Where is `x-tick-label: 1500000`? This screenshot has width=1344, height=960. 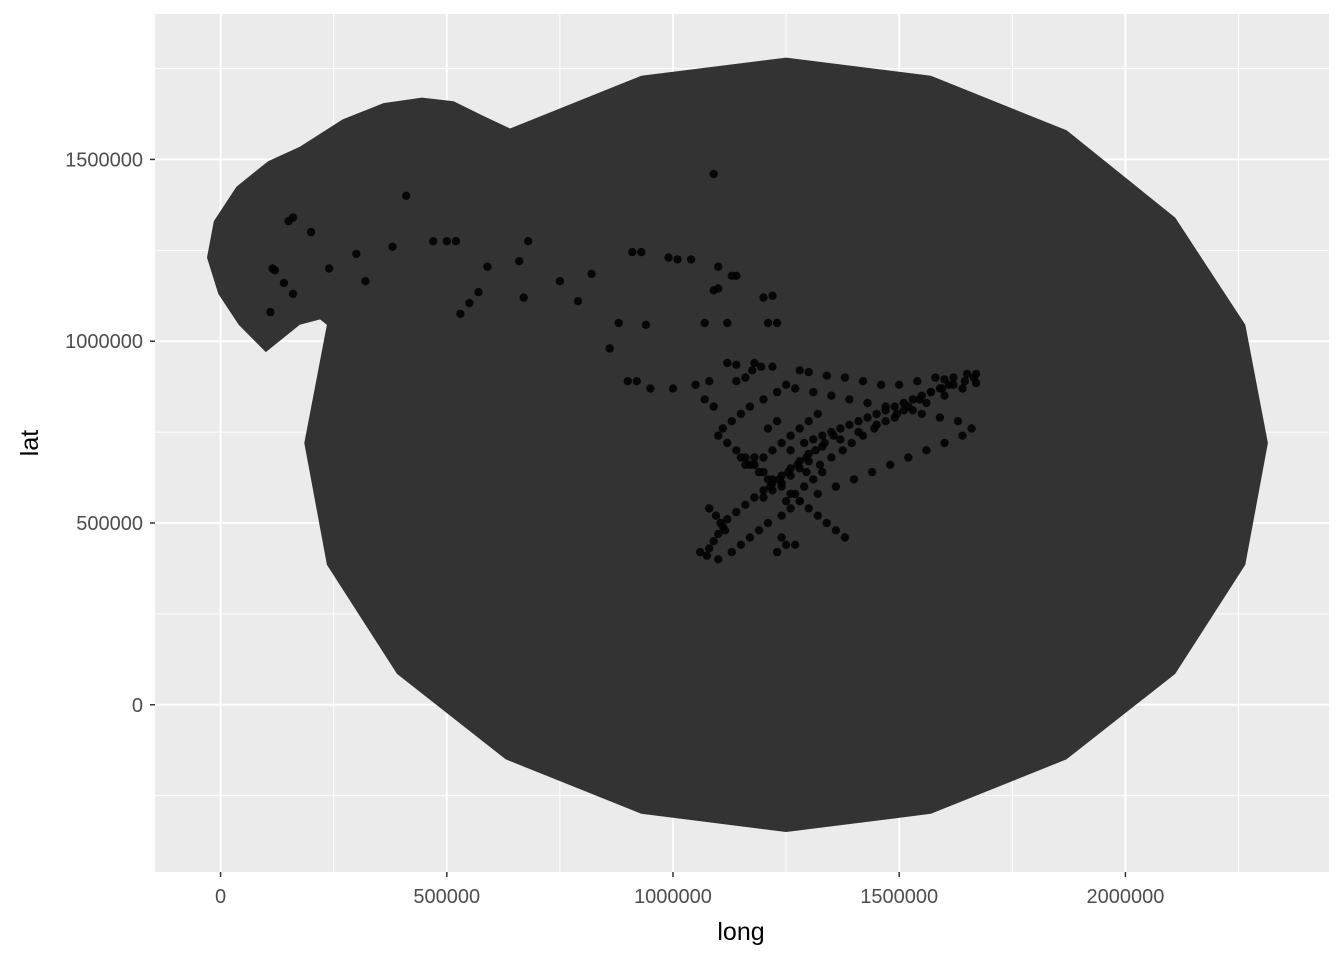 x-tick-label: 1500000 is located at coordinates (899, 897).